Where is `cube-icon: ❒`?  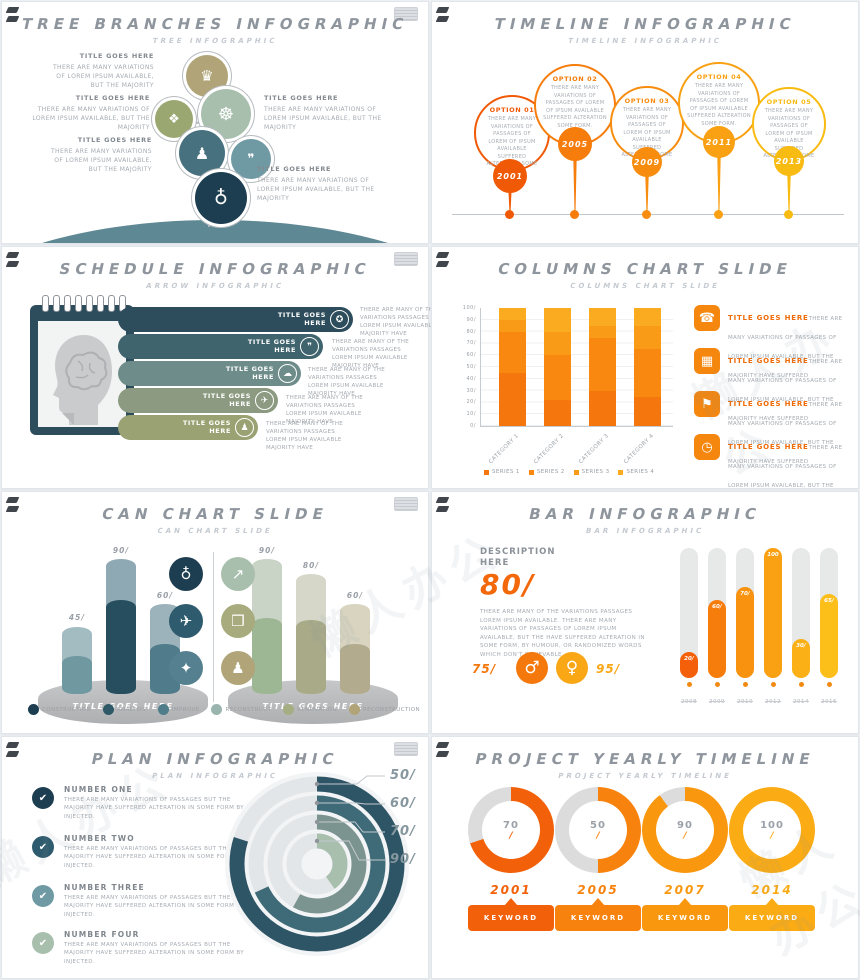 cube-icon: ❒ is located at coordinates (238, 621).